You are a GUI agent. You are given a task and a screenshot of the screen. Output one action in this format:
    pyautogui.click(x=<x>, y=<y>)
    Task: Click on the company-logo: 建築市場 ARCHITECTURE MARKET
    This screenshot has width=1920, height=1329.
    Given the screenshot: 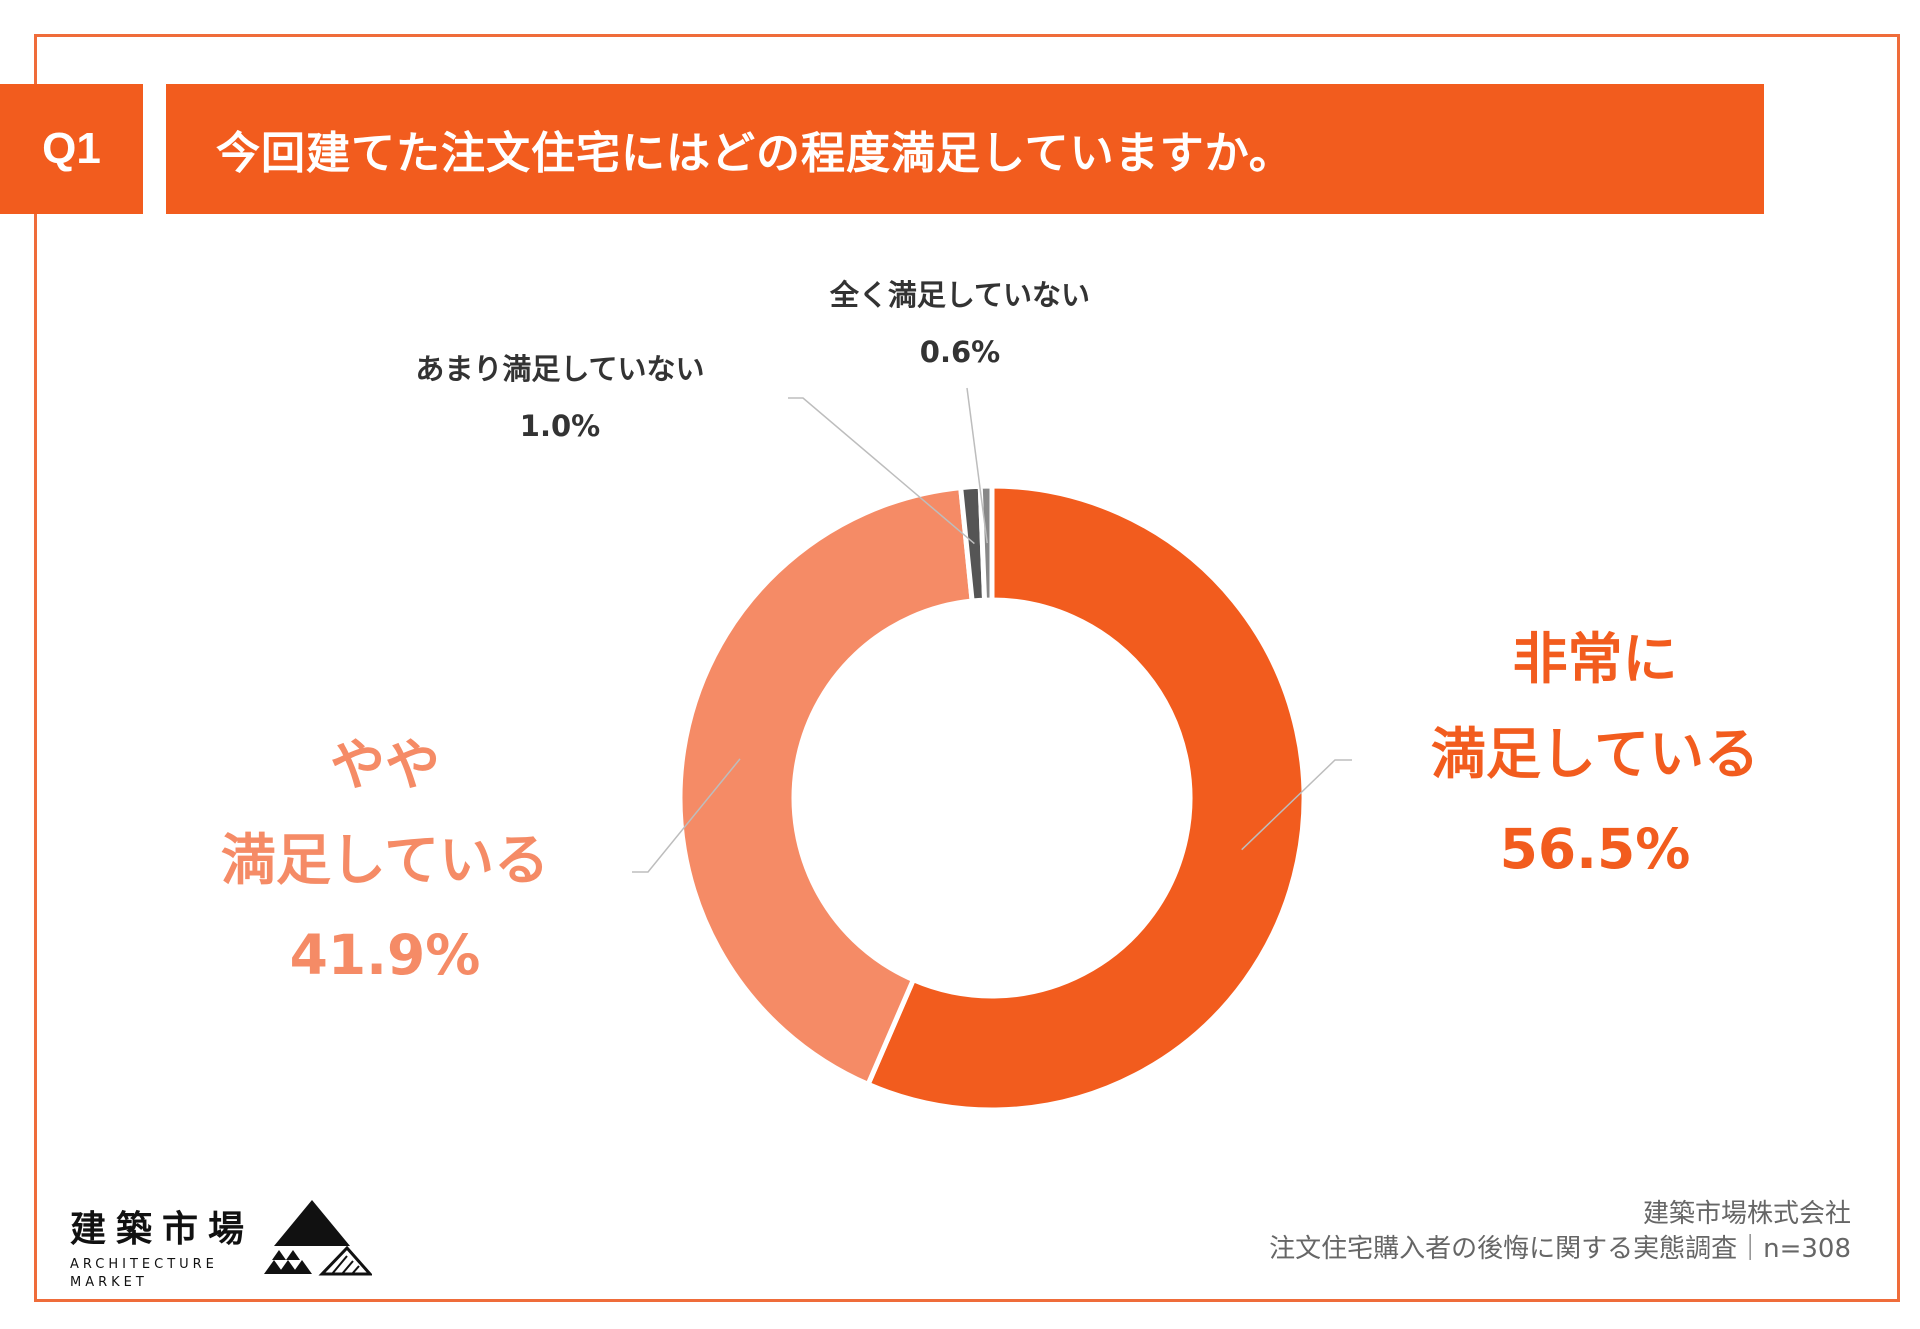 What is the action you would take?
    pyautogui.click(x=162, y=1245)
    